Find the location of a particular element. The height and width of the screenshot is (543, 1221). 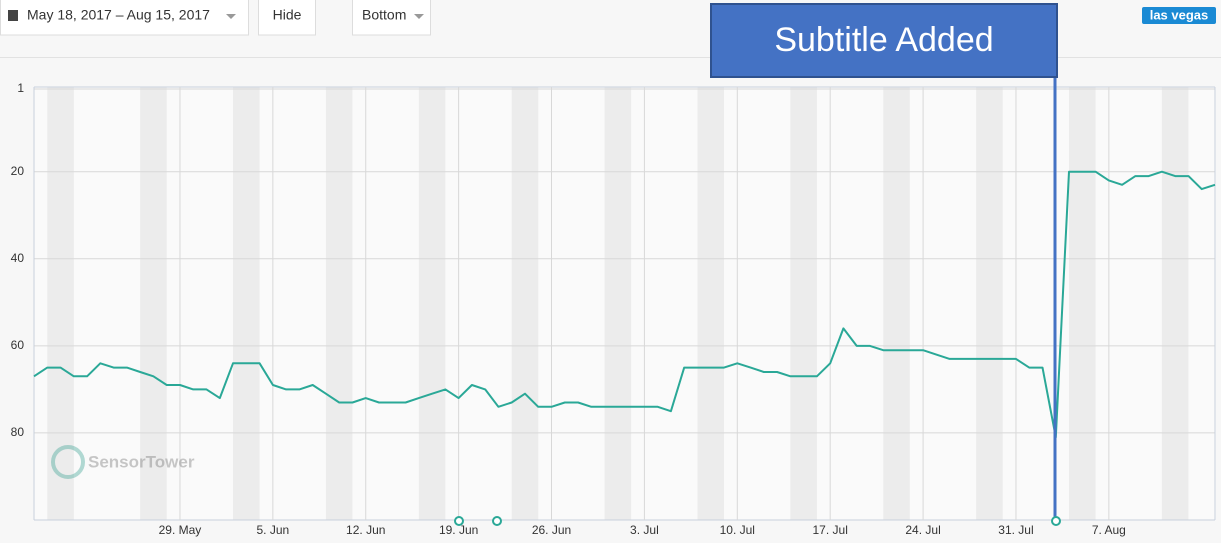

date-range: May 18, 2017 – Aug 15, 2017 is located at coordinates (118, 15).